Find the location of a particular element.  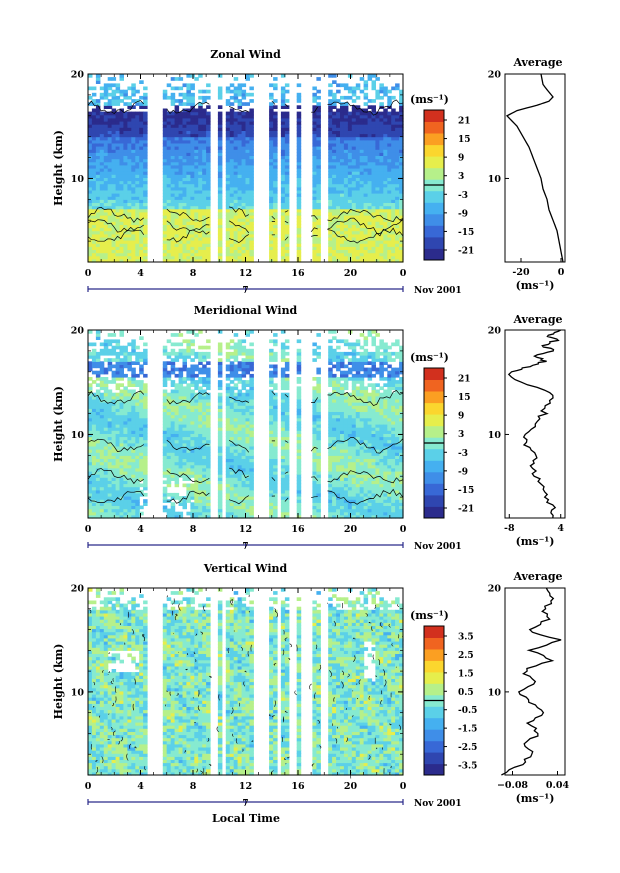

colorbar-tick-label: 1.5 is located at coordinates (466, 674).